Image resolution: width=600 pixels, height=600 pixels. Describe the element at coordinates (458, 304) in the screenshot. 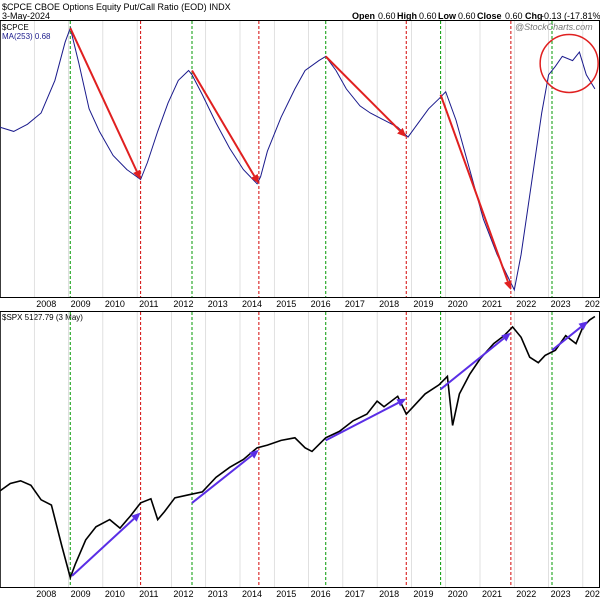

I see `ratio-x-tick-label: 2020` at that location.